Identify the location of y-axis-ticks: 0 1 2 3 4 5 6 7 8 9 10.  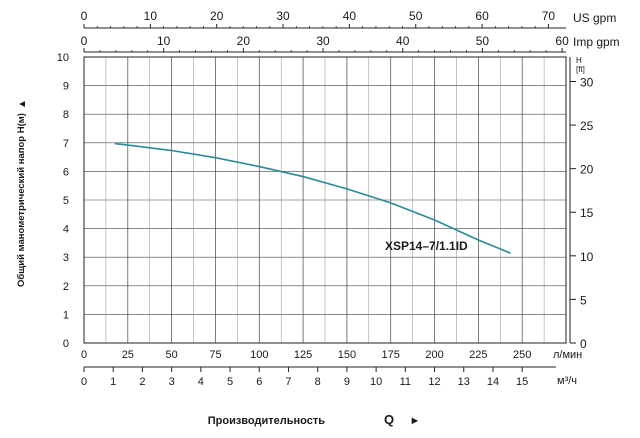
(63, 201).